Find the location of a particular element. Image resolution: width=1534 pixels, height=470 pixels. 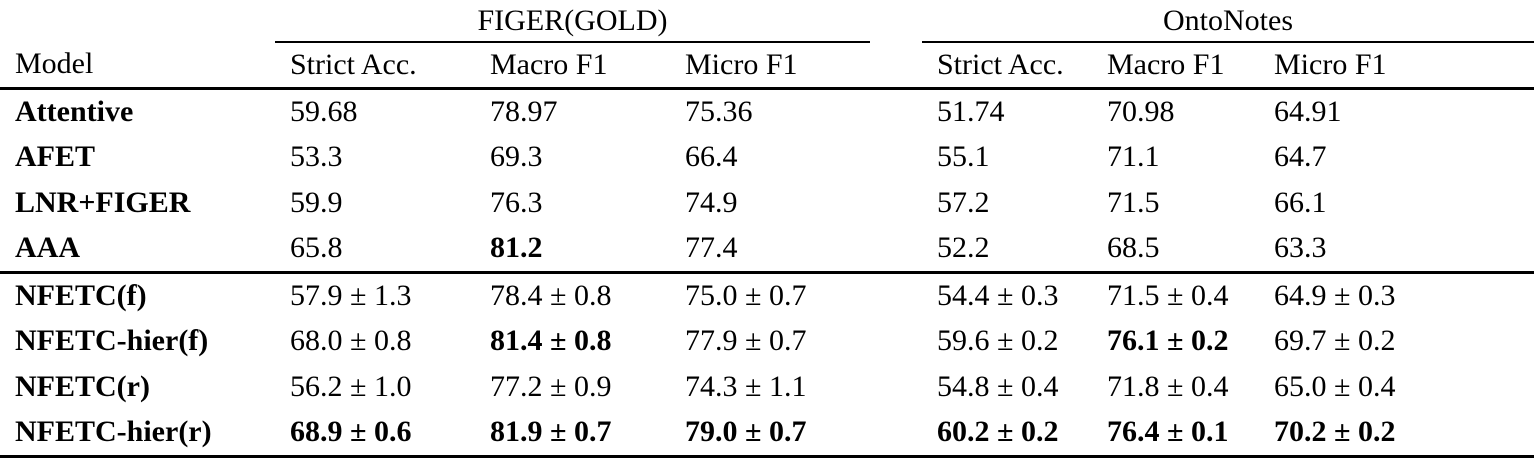

metric-value-cell: 59.9 is located at coordinates (316, 202).